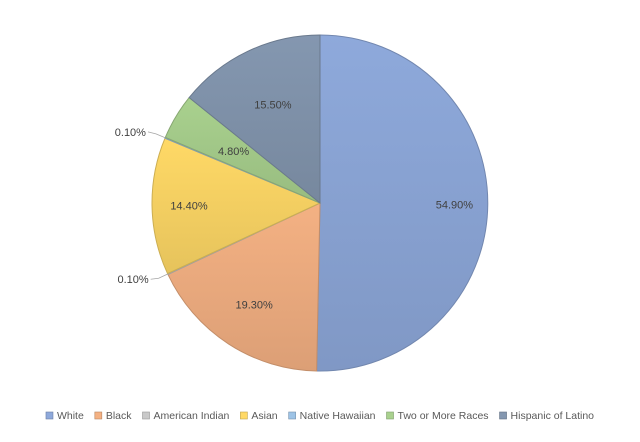 The width and height of the screenshot is (640, 442). Describe the element at coordinates (503, 415) in the screenshot. I see `legend-swatch-hispanic-of-latino` at that location.